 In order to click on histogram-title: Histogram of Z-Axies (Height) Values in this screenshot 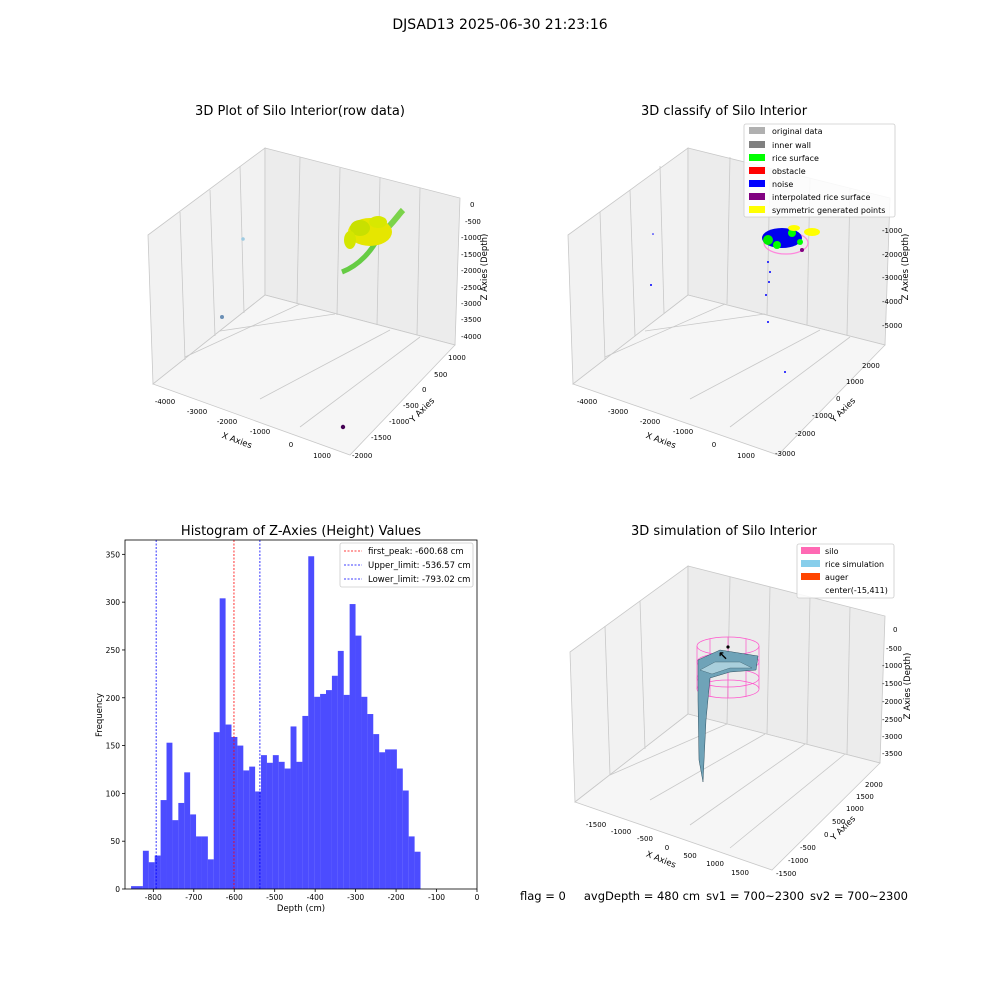, I will do `click(301, 531)`.